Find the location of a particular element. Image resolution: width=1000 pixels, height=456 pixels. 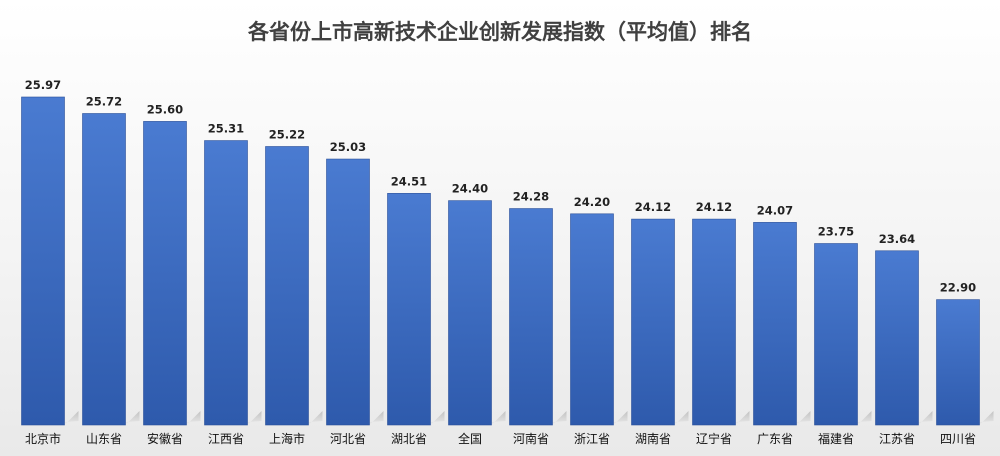

category-label: 辽宁省 is located at coordinates (714, 438).